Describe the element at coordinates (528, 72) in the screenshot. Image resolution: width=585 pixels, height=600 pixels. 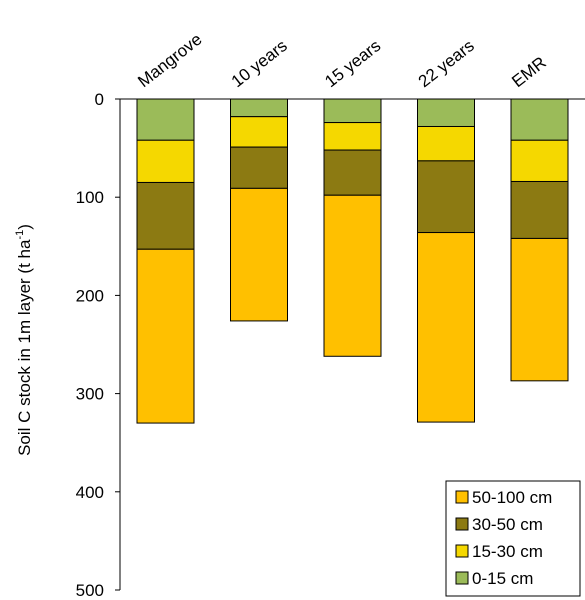
I see `category-label: EMR` at that location.